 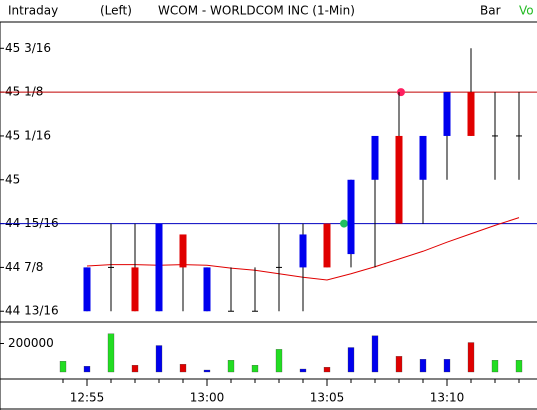 I want to click on x-tick-label: 12:55, so click(x=87, y=398).